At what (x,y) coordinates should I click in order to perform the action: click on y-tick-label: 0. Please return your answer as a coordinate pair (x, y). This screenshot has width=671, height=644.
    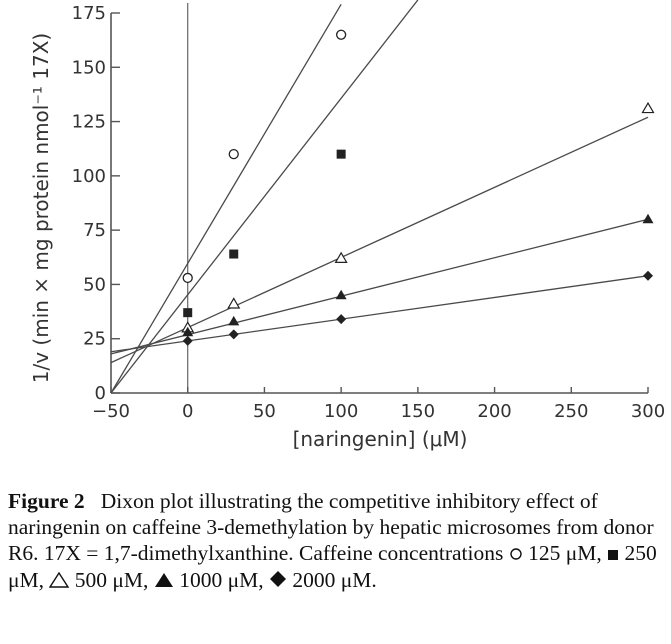
    Looking at the image, I should click on (100, 393).